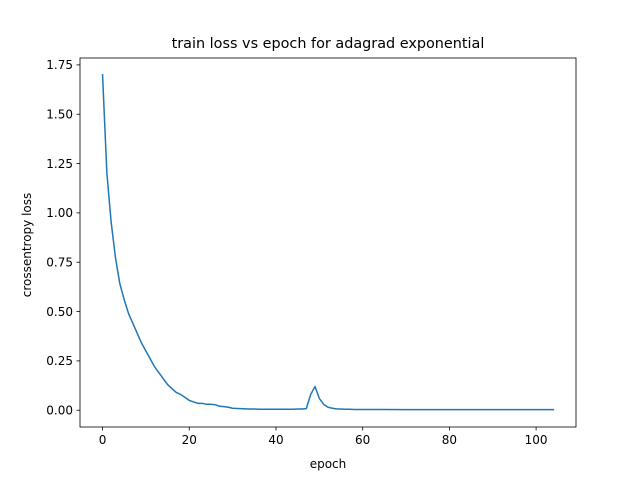 The width and height of the screenshot is (640, 480). I want to click on x-axis-label: epoch, so click(328, 464).